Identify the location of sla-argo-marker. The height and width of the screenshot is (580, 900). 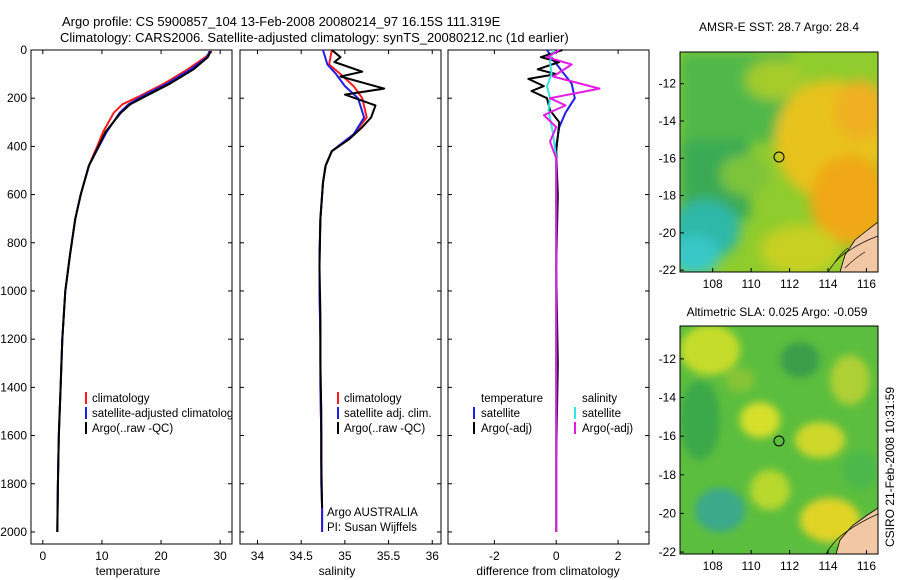
(779, 441).